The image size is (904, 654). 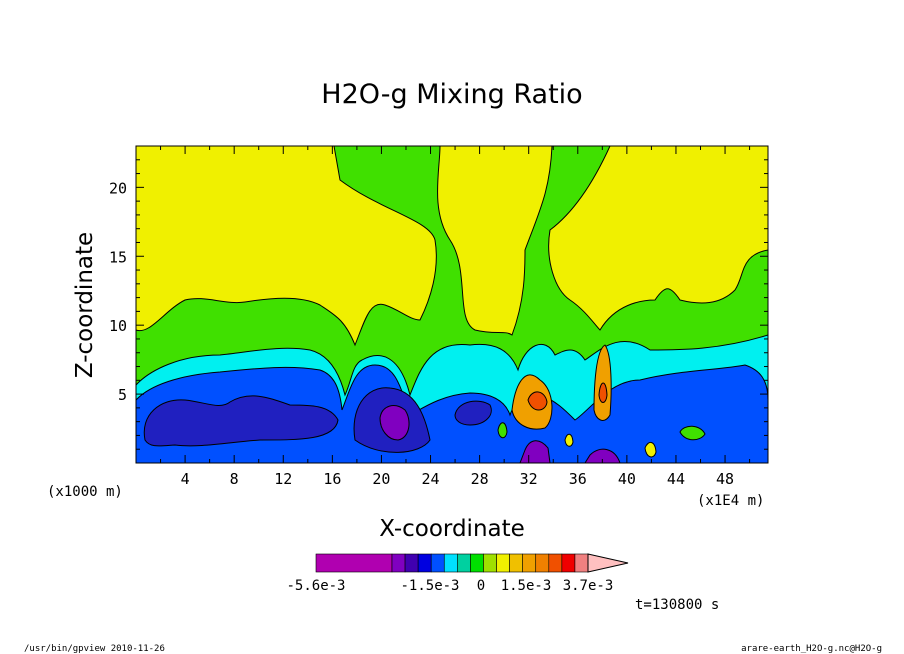 I want to click on x-tick-label: 36, so click(x=578, y=479).